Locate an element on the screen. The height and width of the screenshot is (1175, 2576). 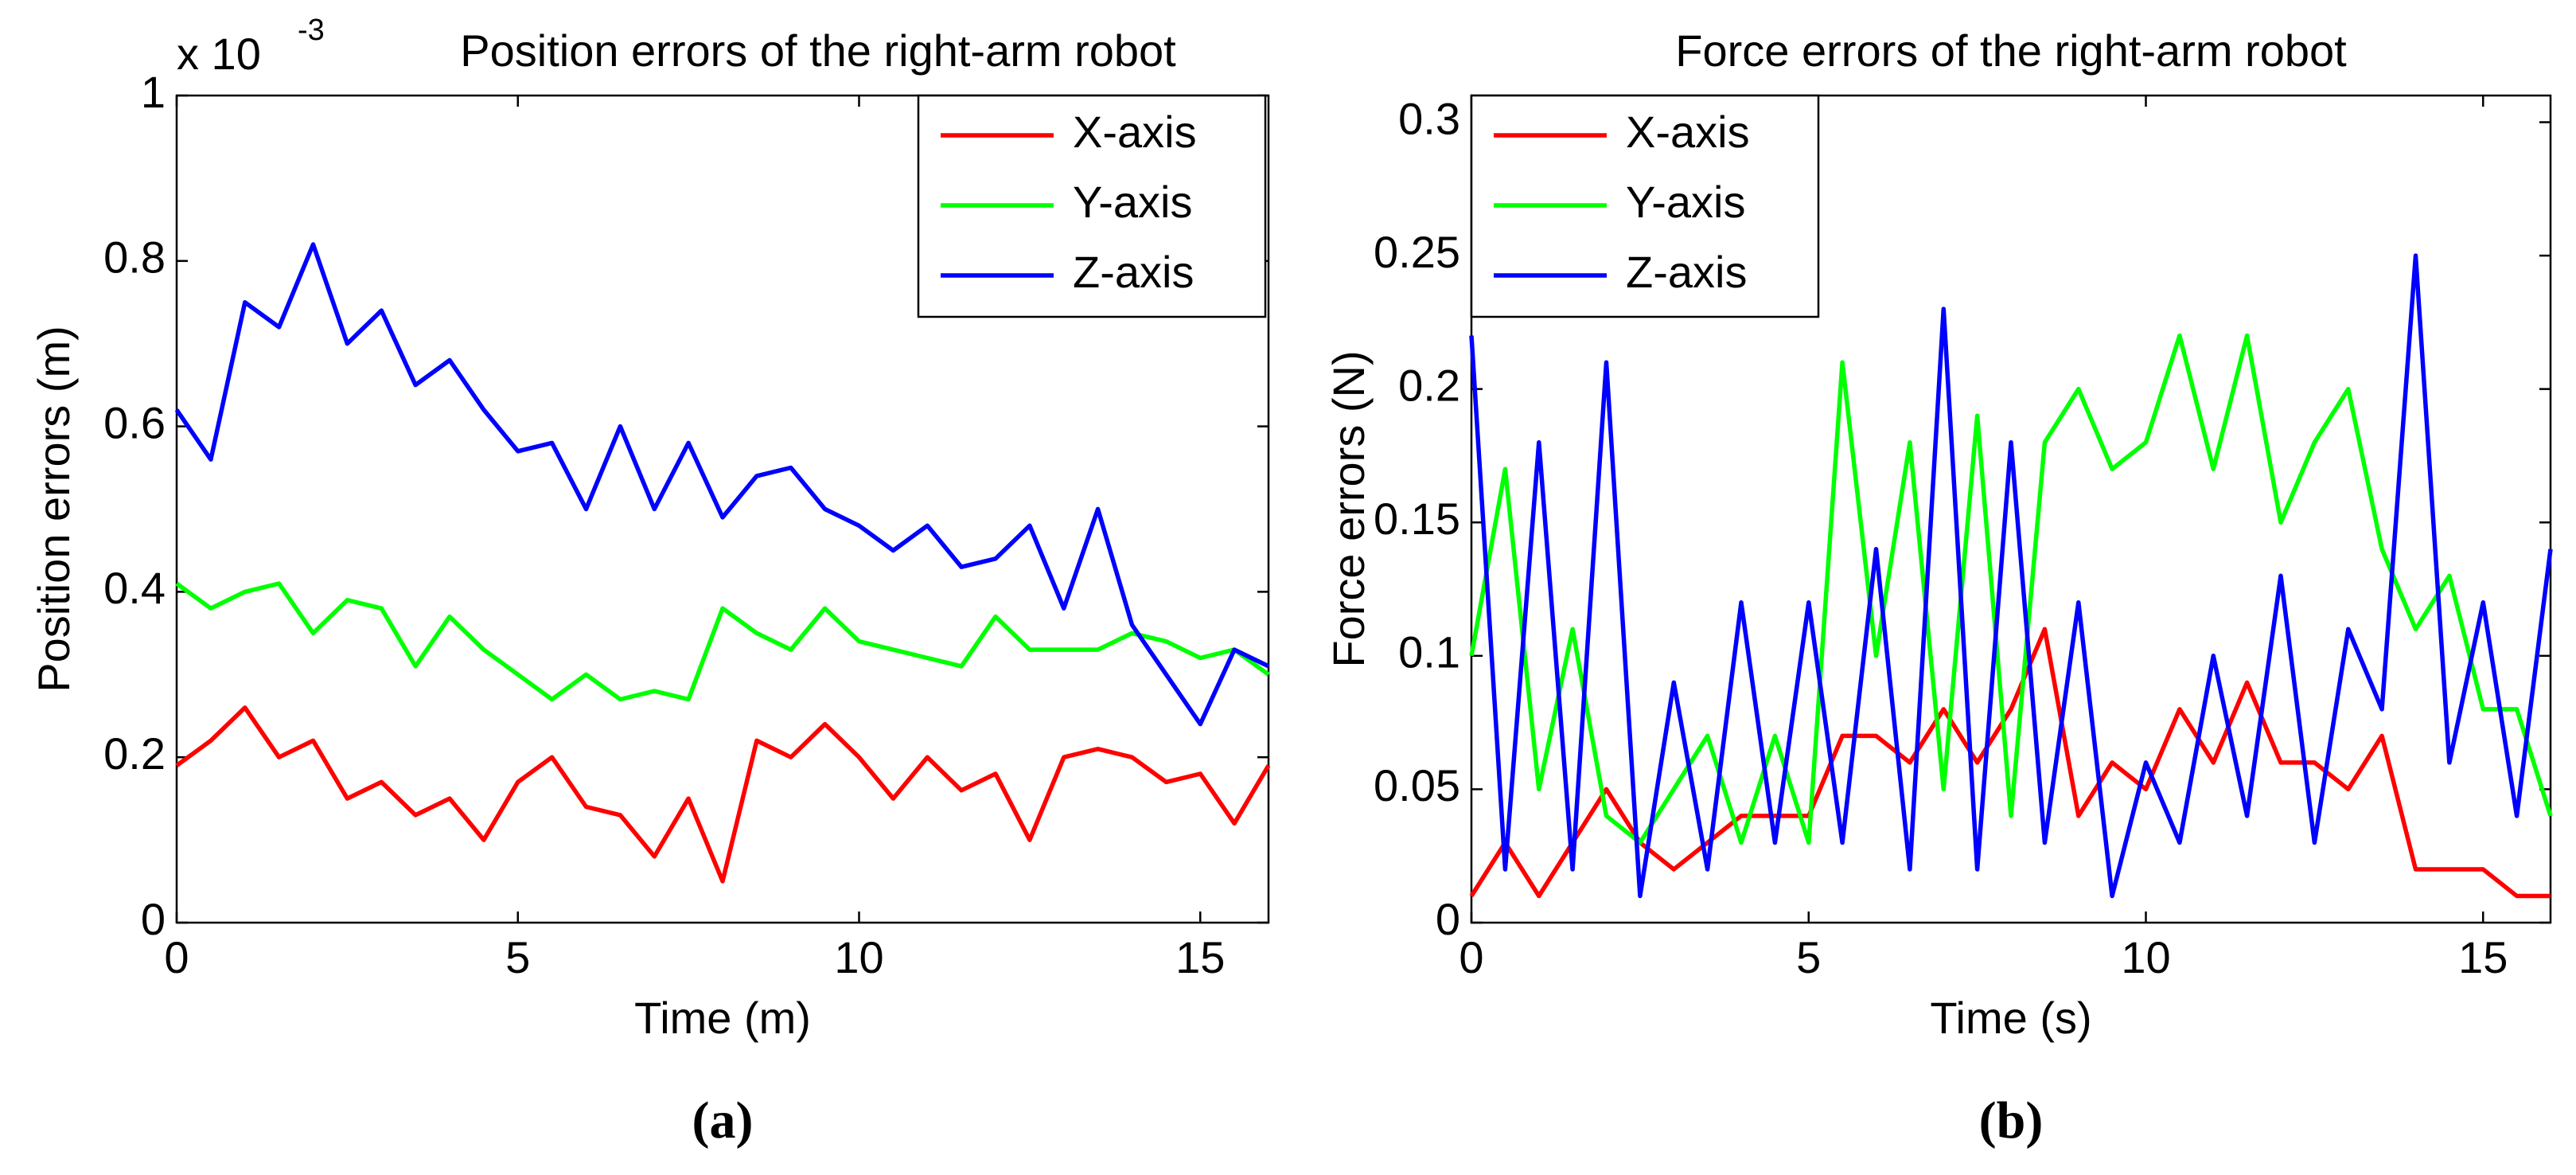
legend-box is located at coordinates (1092, 206).